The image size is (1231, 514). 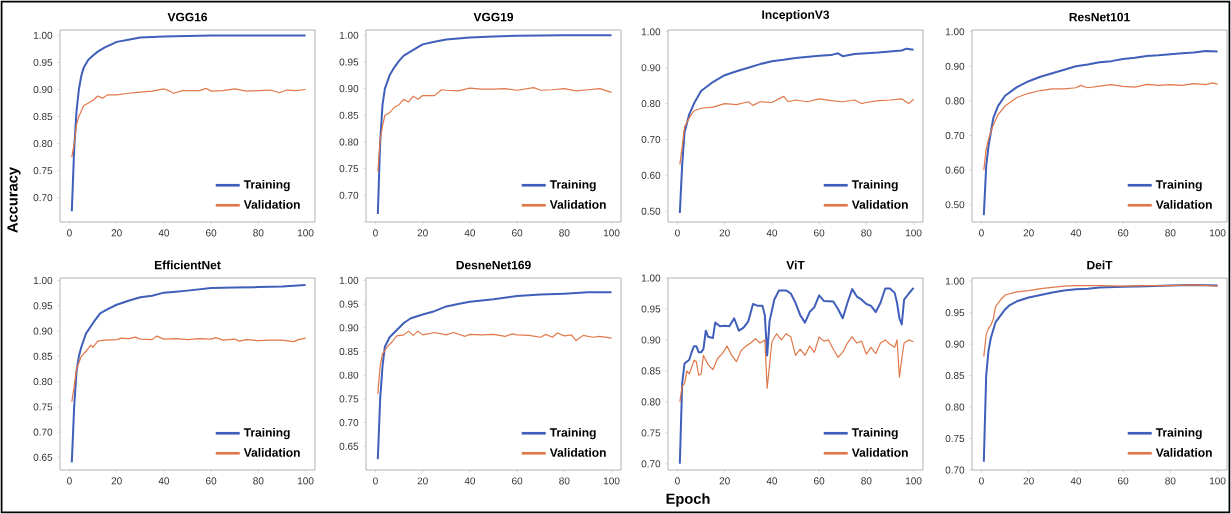 What do you see at coordinates (14, 200) in the screenshot?
I see `y-axis-title: Accuracy` at bounding box center [14, 200].